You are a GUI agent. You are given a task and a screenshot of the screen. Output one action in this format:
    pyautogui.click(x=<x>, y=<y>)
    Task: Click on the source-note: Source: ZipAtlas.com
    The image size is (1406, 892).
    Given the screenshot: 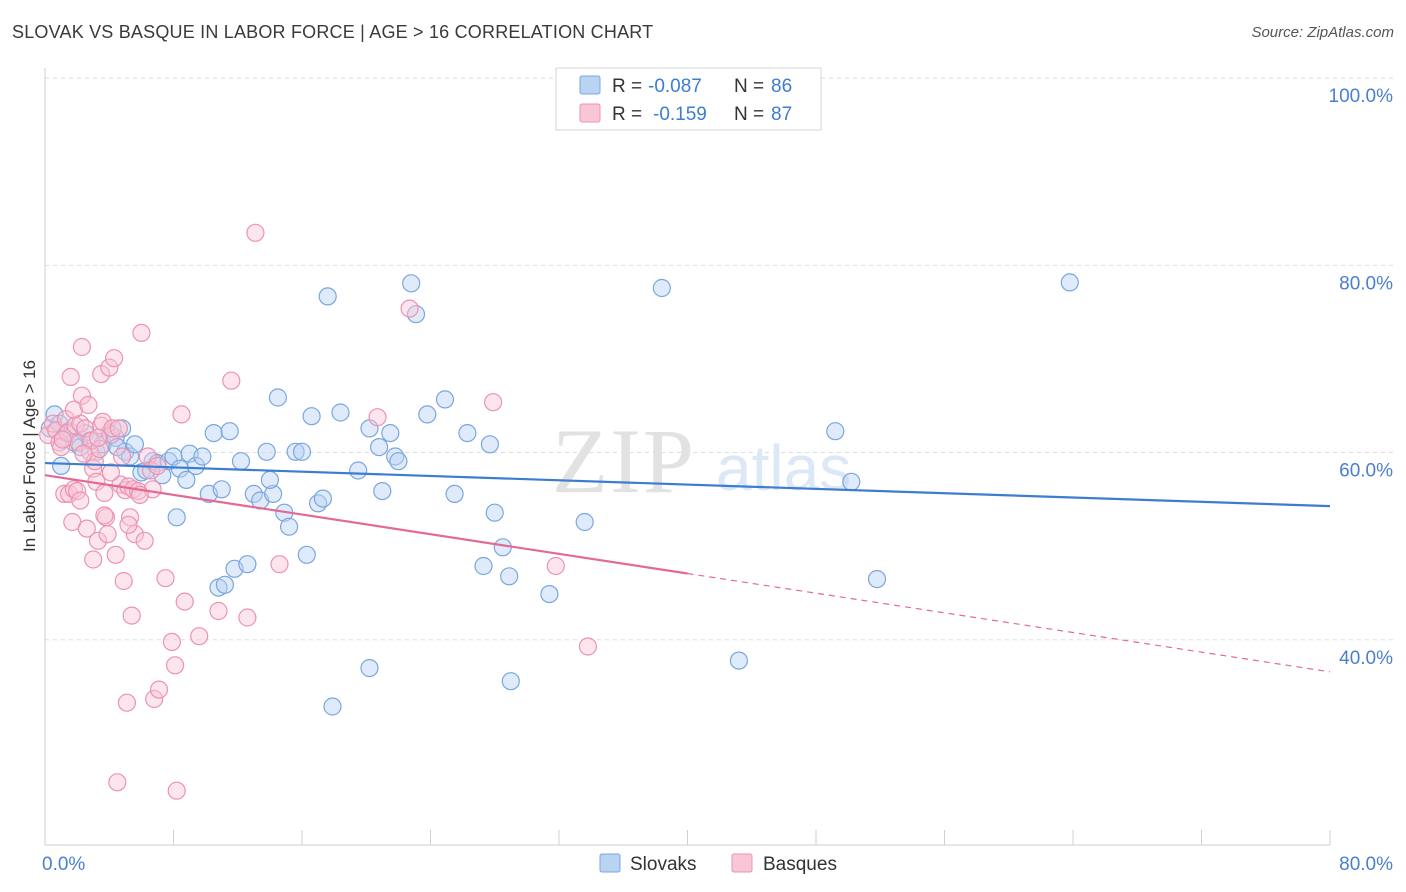 What is the action you would take?
    pyautogui.click(x=1322, y=32)
    